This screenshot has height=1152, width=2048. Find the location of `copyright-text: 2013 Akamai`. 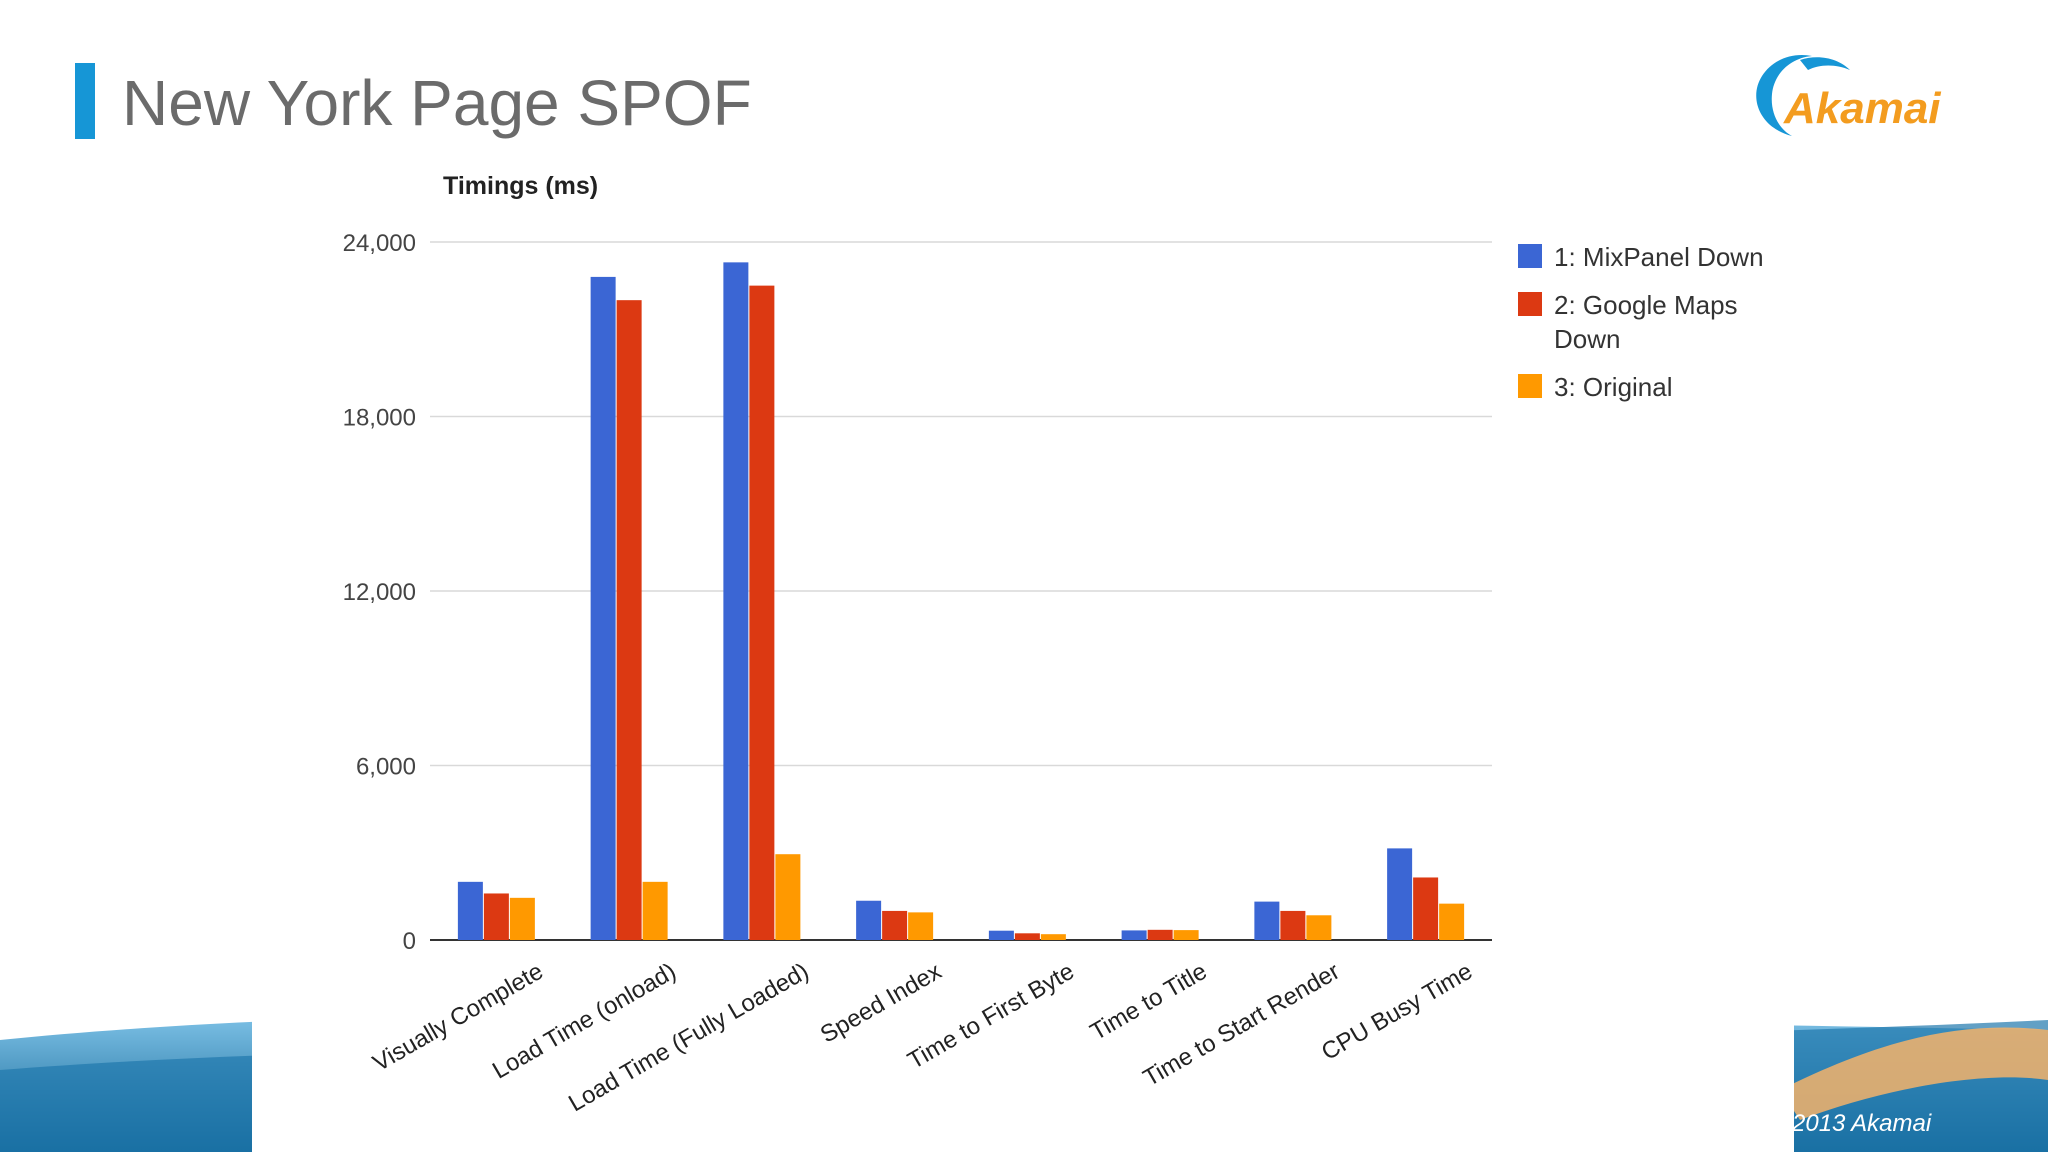

copyright-text: 2013 Akamai is located at coordinates (1862, 1123).